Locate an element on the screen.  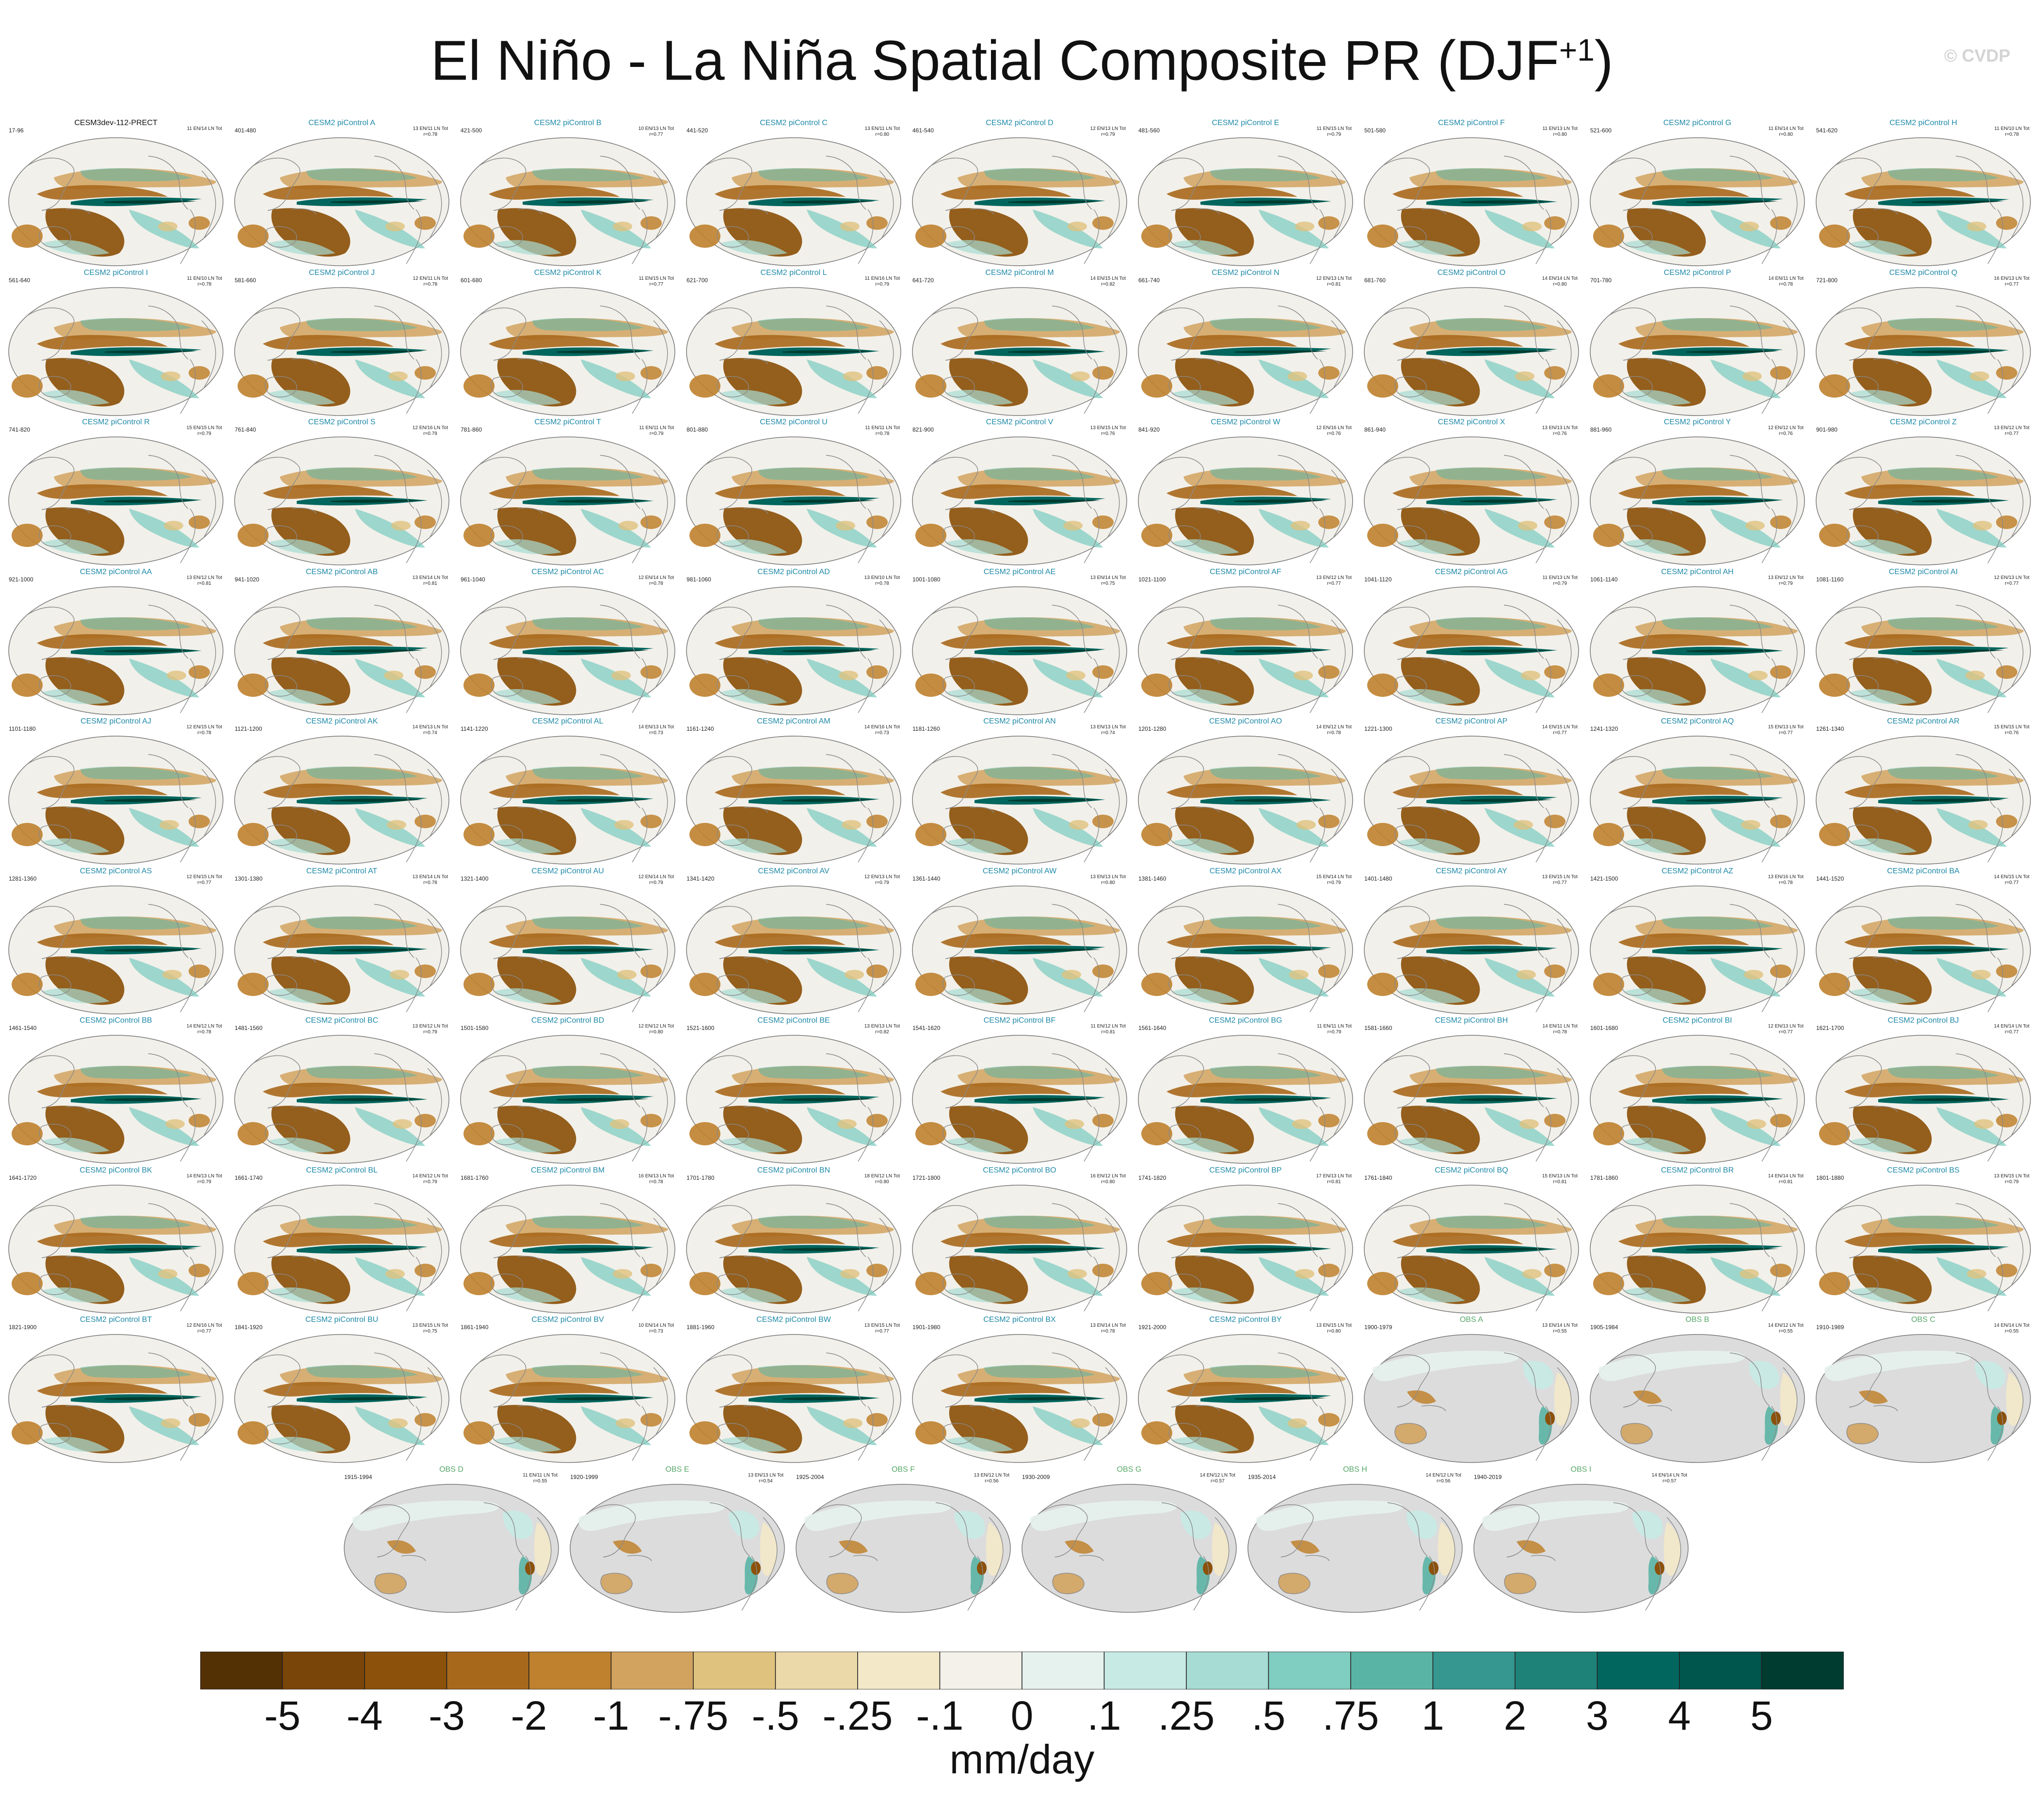
panel-title: CESM2 piControl Z is located at coordinates (1923, 422).